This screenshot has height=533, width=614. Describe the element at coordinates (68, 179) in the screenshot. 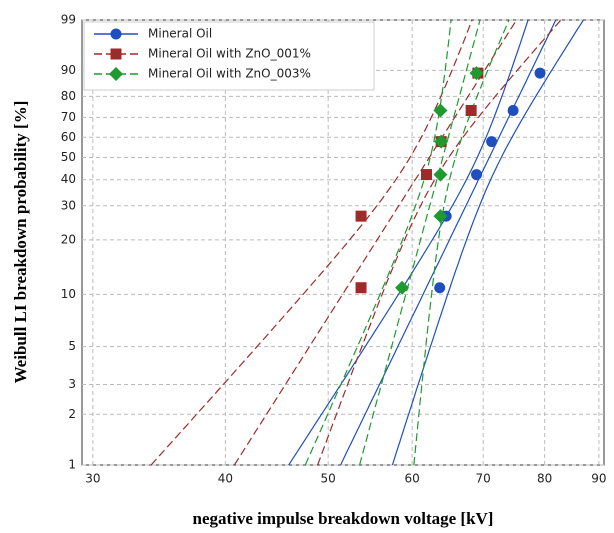

I see `y-tick-label: 40` at that location.